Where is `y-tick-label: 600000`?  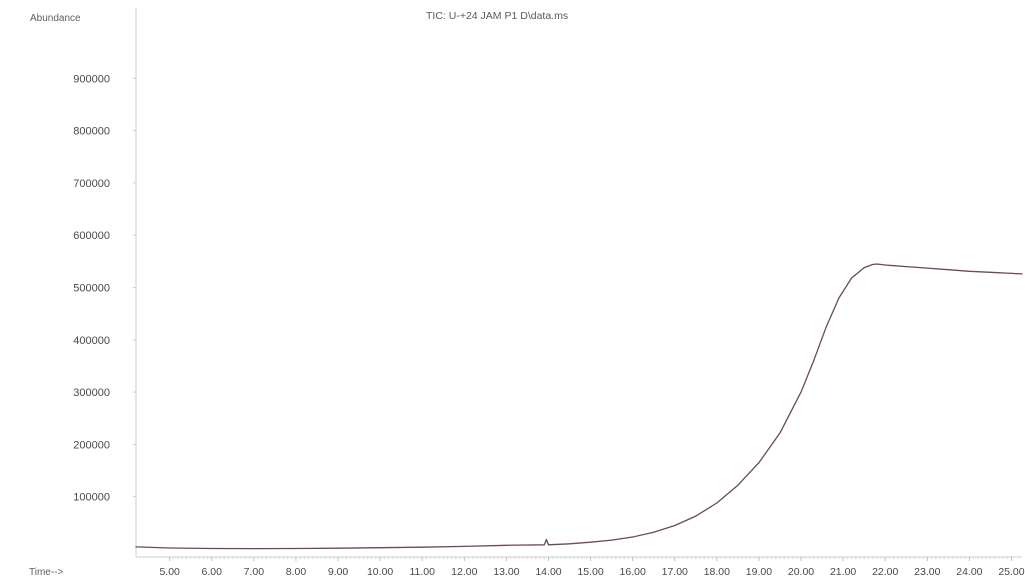
y-tick-label: 600000 is located at coordinates (91, 236).